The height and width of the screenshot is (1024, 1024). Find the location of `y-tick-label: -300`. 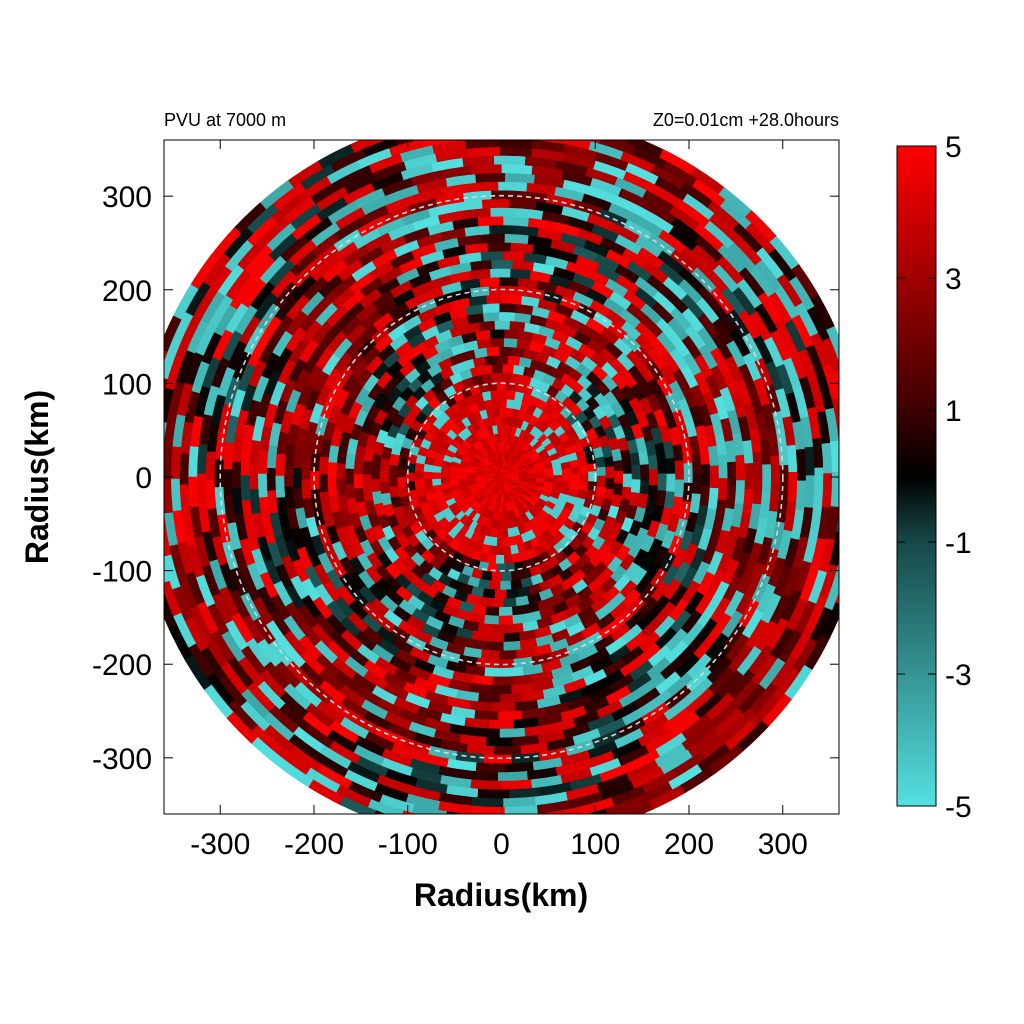

y-tick-label: -300 is located at coordinates (122, 759).